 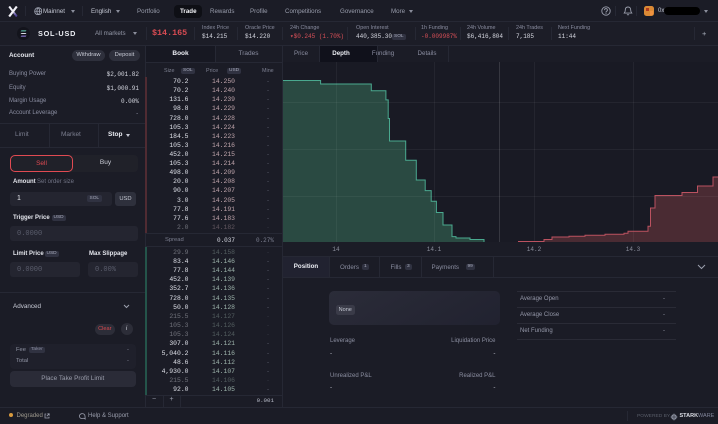 What do you see at coordinates (434, 249) in the screenshot?
I see `svg-text: 14.1` at bounding box center [434, 249].